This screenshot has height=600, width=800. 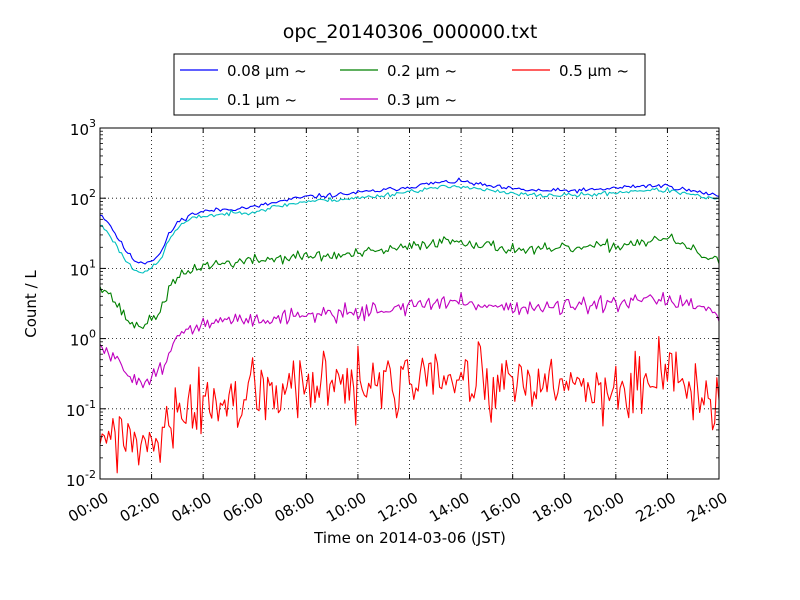 I want to click on legend-label: 0.1 μm ~, so click(x=262, y=100).